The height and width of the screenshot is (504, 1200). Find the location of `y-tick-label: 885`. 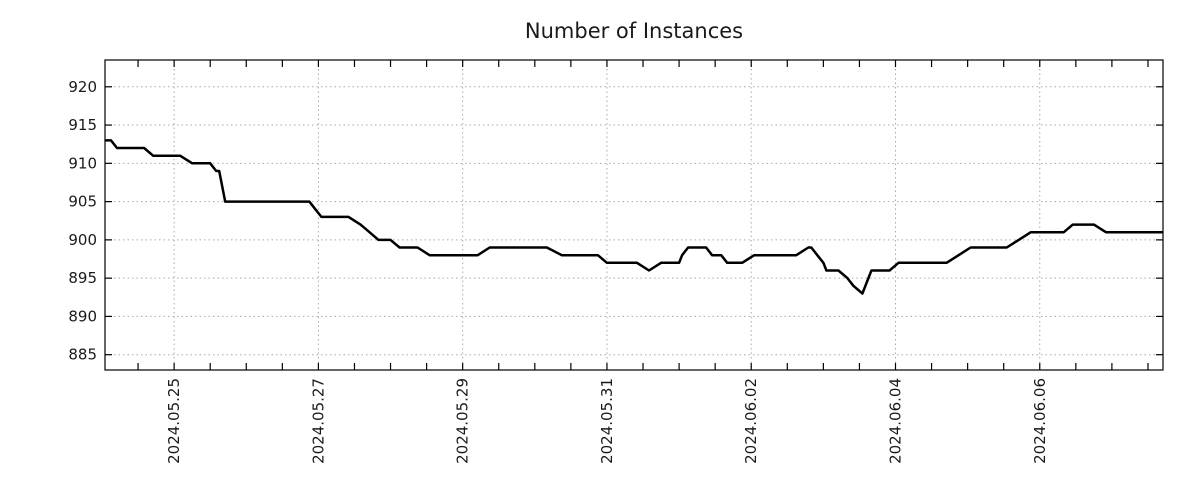

y-tick-label: 885 is located at coordinates (82, 355).